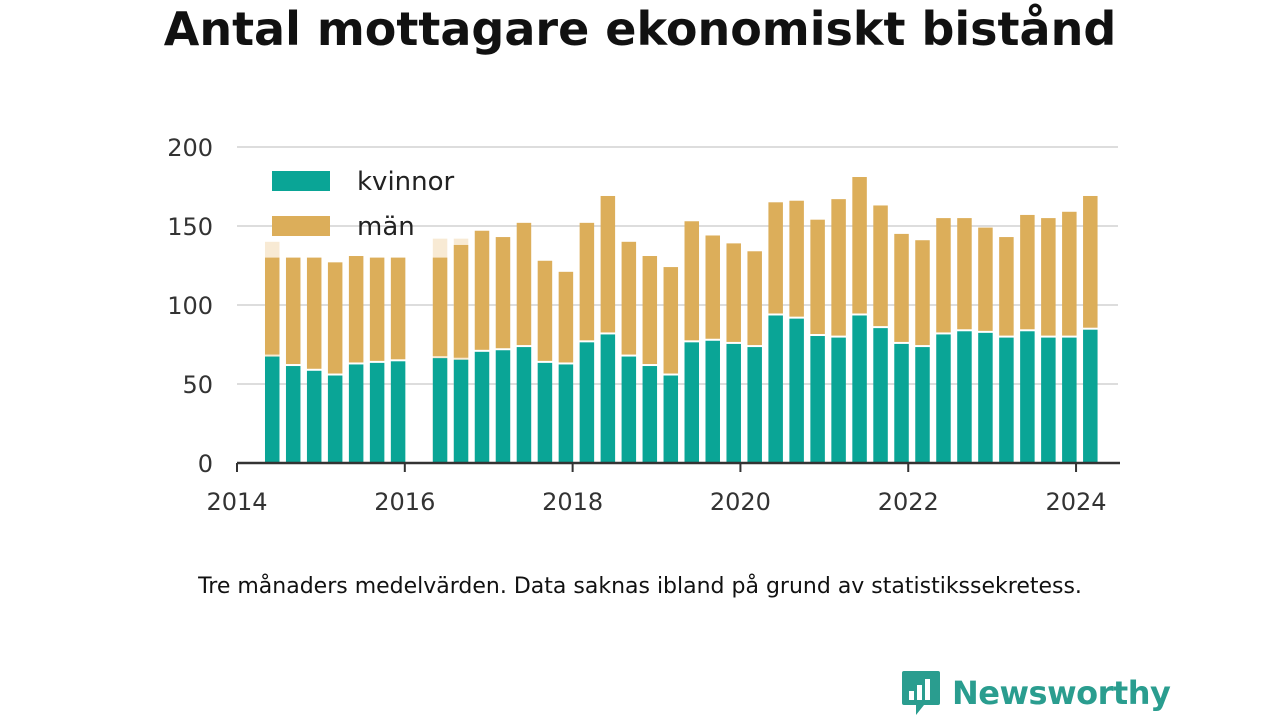 The height and width of the screenshot is (720, 1280). Describe the element at coordinates (190, 227) in the screenshot. I see `y-tick-label: 150` at that location.